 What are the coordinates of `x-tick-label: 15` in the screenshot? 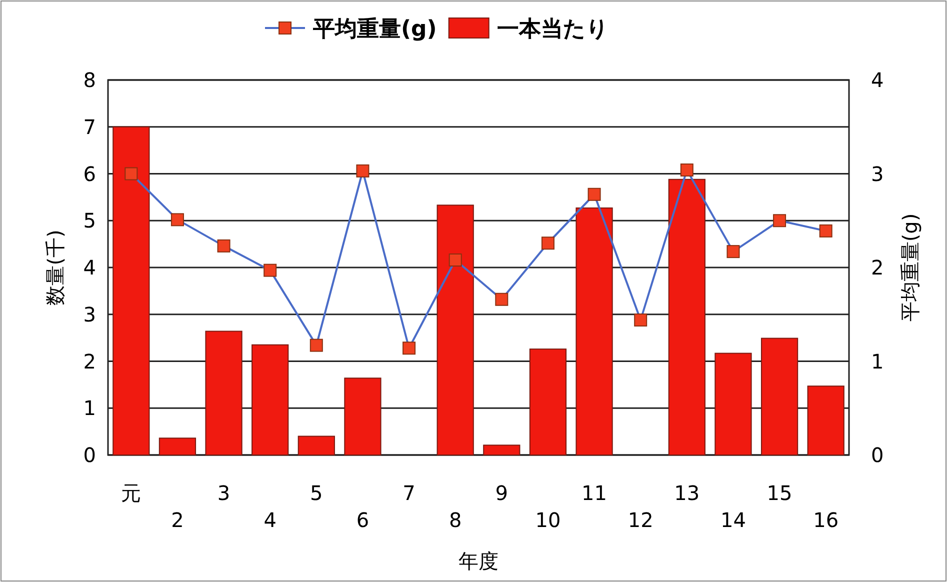 It's located at (779, 493).